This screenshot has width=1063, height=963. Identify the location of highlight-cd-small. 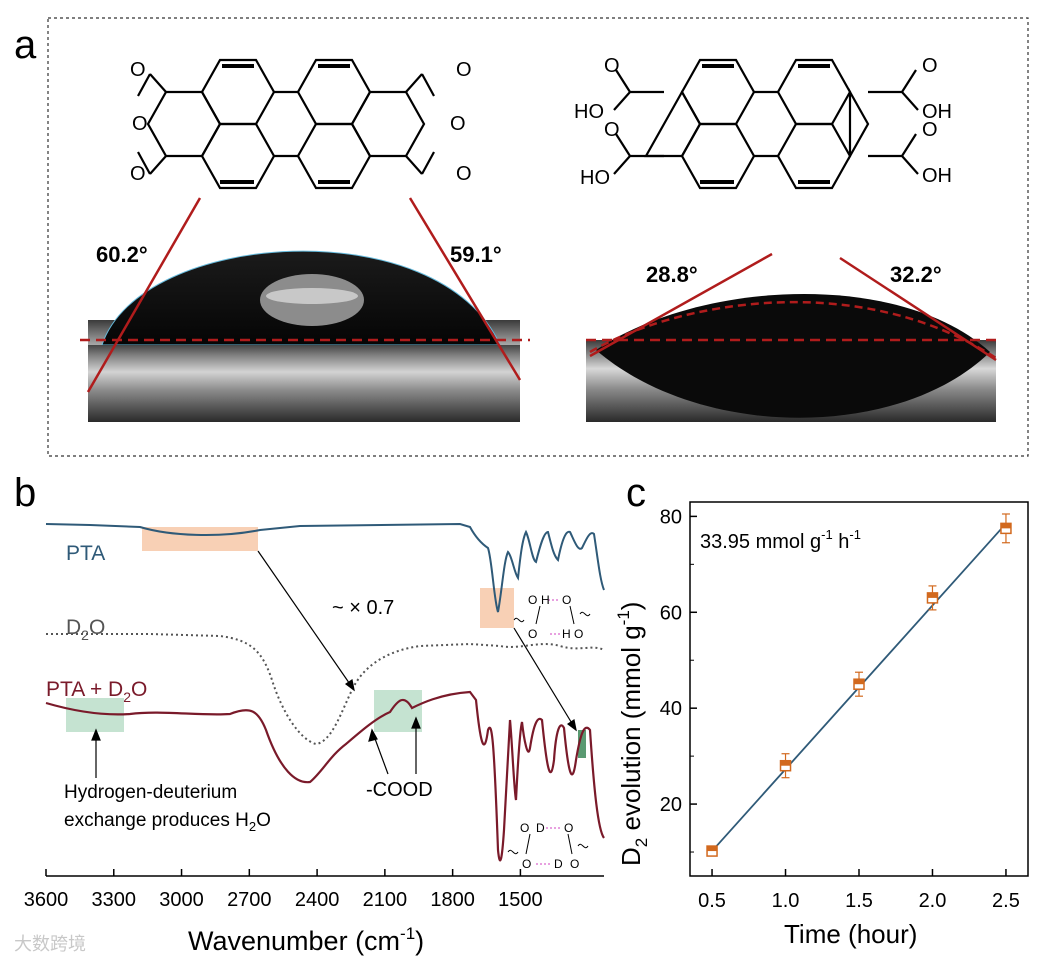
(582, 744).